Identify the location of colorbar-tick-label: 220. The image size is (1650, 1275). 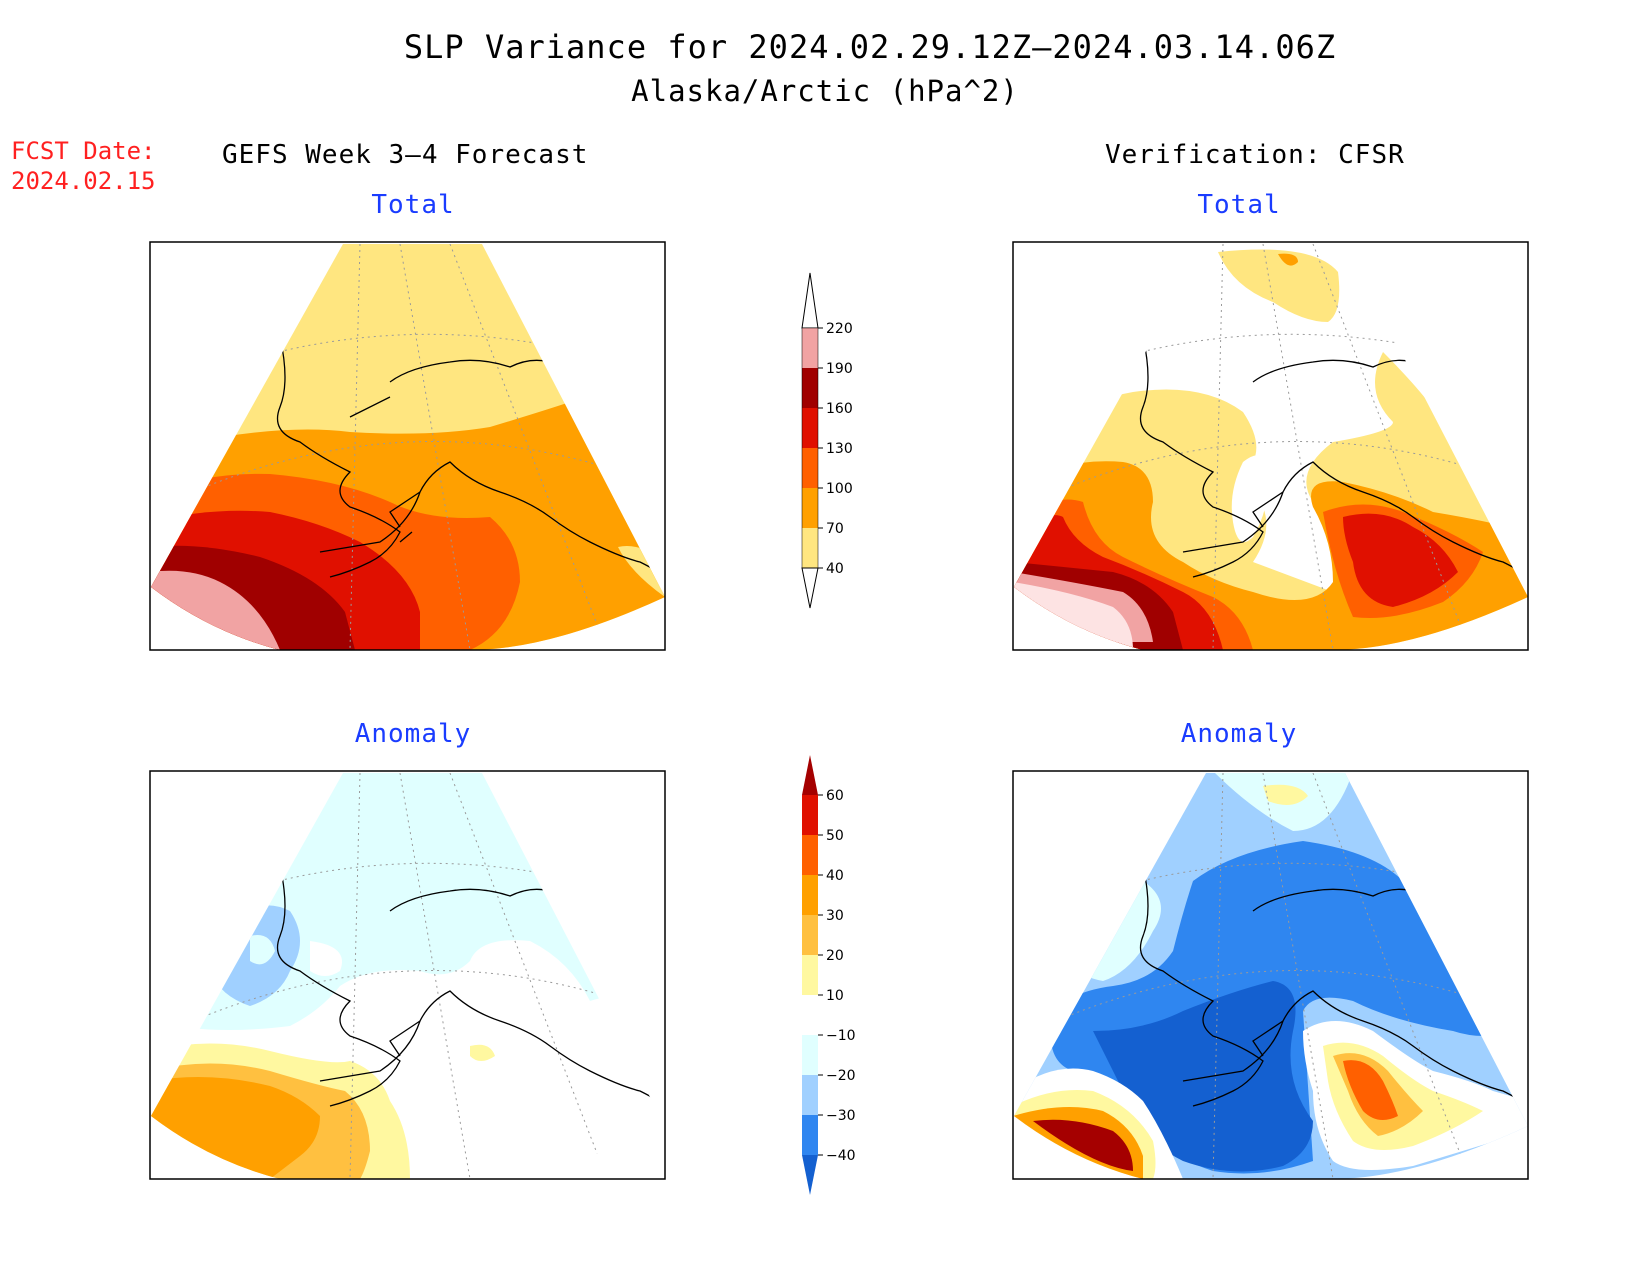
(839, 329).